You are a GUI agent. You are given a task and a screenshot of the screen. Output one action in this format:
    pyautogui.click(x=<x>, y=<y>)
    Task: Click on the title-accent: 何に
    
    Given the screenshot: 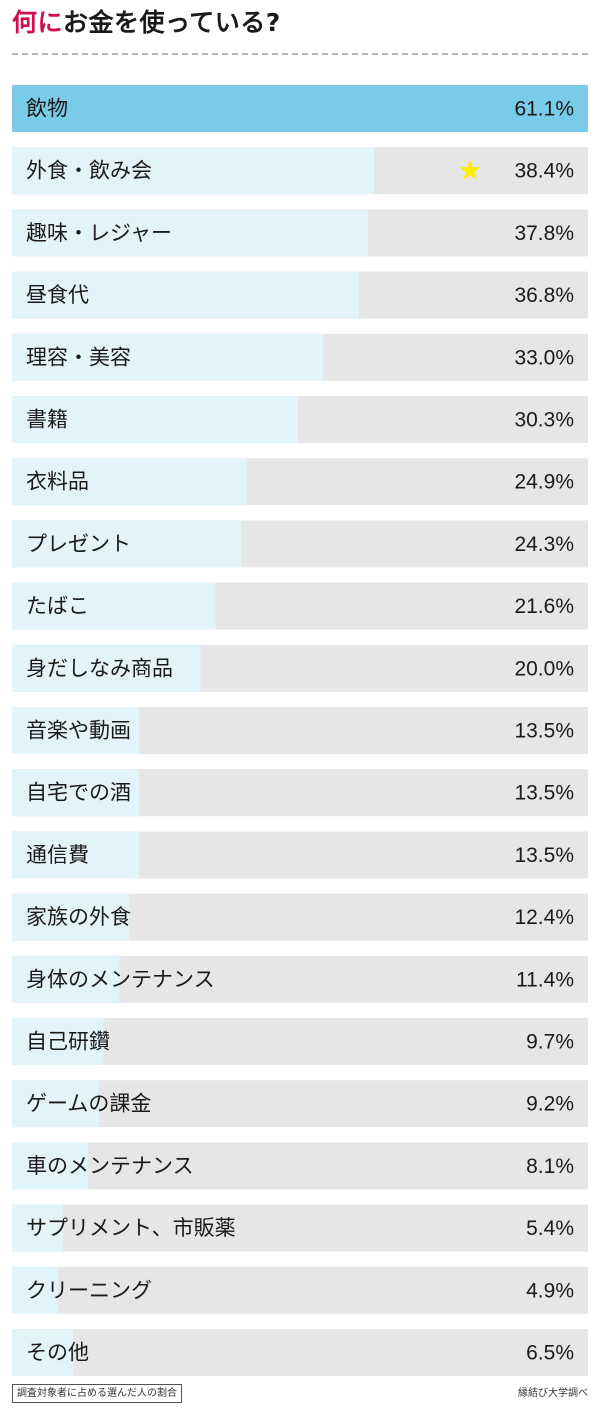 What is the action you would take?
    pyautogui.click(x=38, y=22)
    